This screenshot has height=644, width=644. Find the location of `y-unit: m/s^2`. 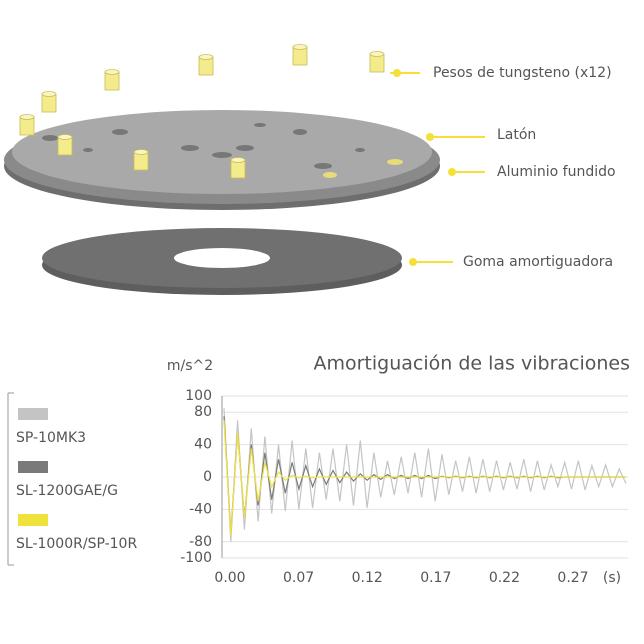

y-unit: m/s^2 is located at coordinates (190, 366).